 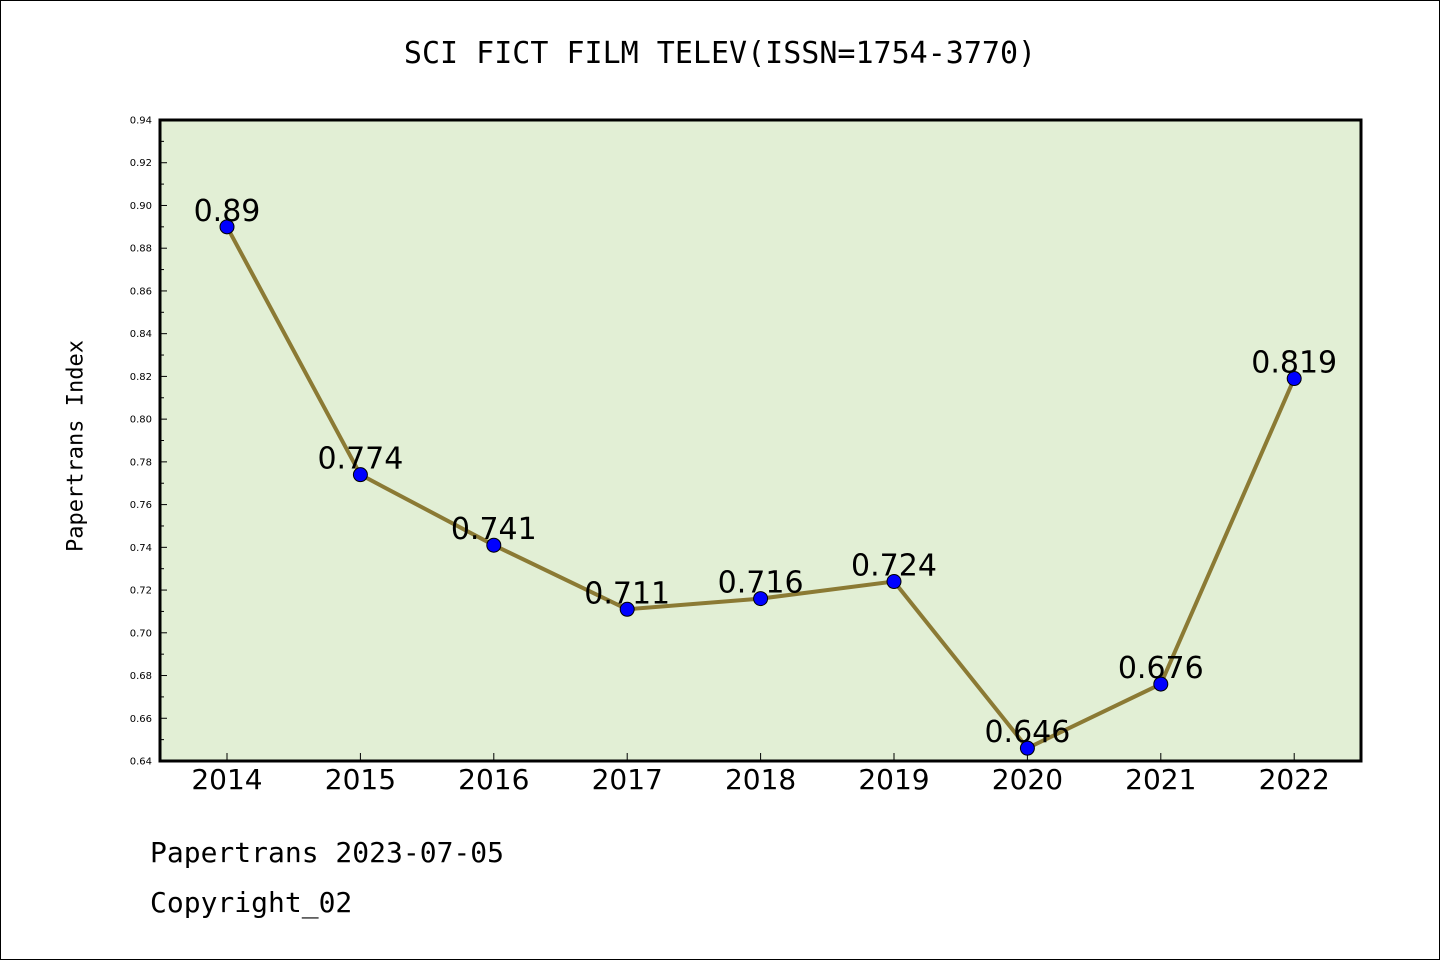 What do you see at coordinates (141, 719) in the screenshot?
I see `y-tick-label: 0.66` at bounding box center [141, 719].